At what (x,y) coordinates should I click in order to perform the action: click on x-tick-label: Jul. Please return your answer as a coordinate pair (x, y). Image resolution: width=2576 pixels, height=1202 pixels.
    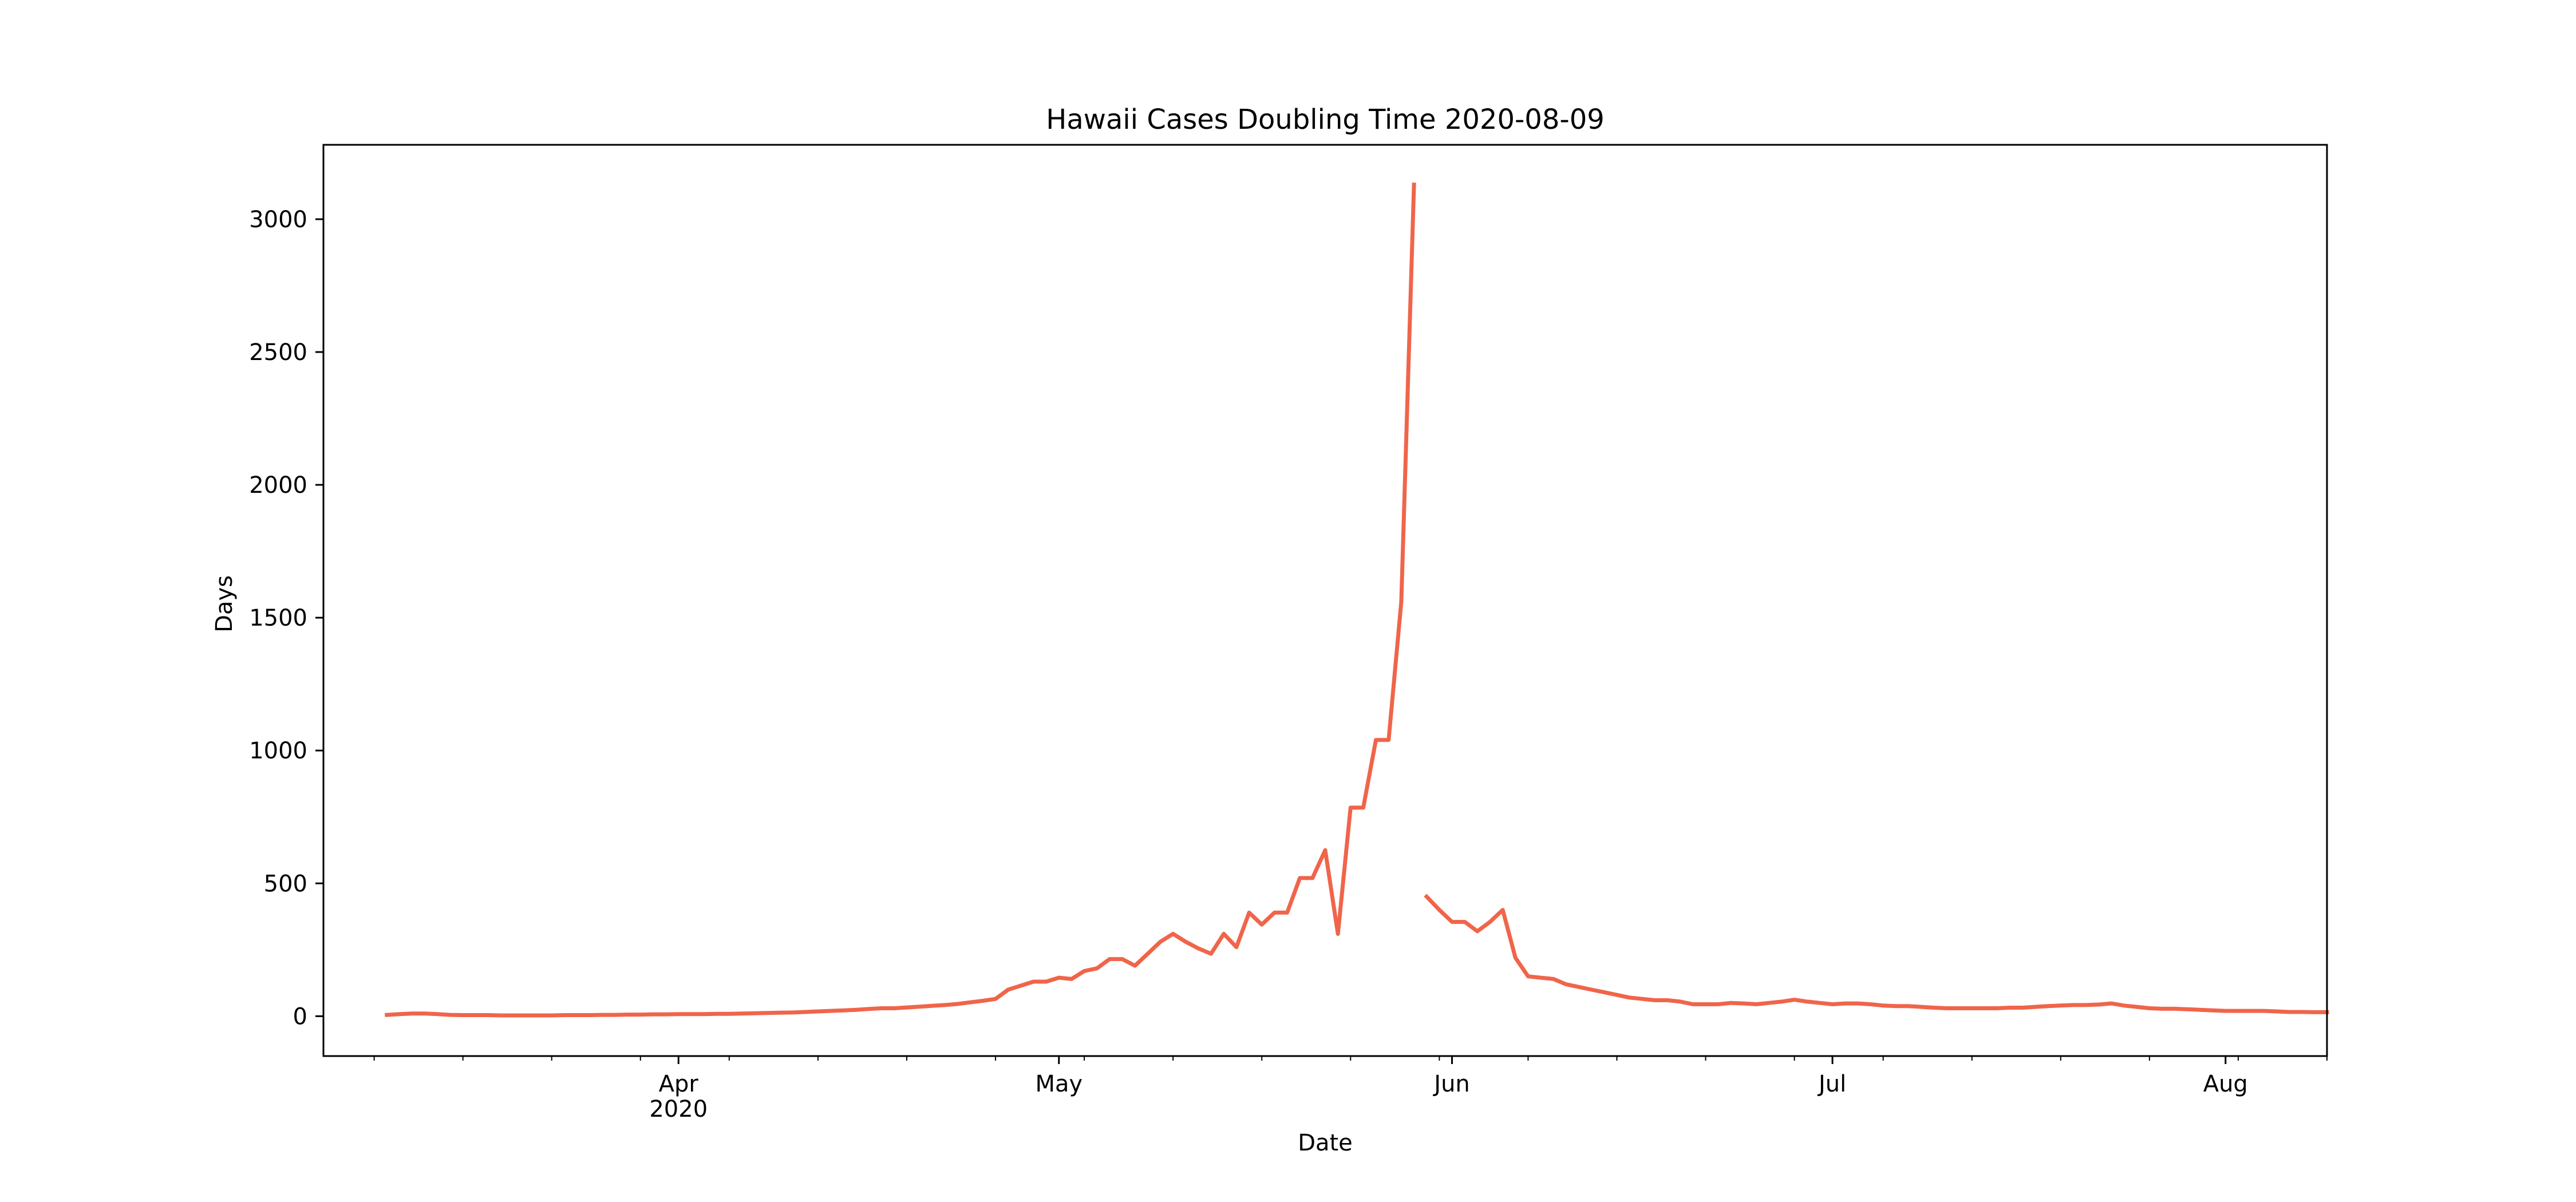
    Looking at the image, I should click on (1831, 1084).